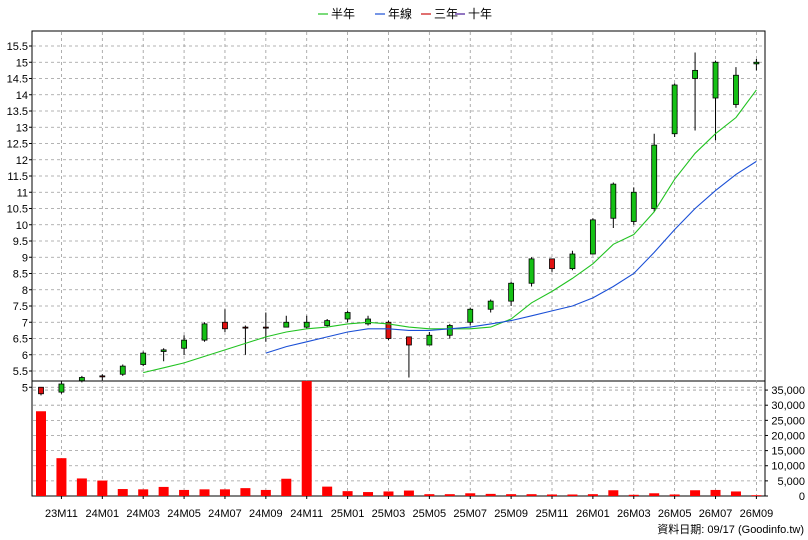 This screenshot has height=540, width=808. Describe the element at coordinates (20, 340) in the screenshot. I see `price-tick-label: 6.5` at that location.